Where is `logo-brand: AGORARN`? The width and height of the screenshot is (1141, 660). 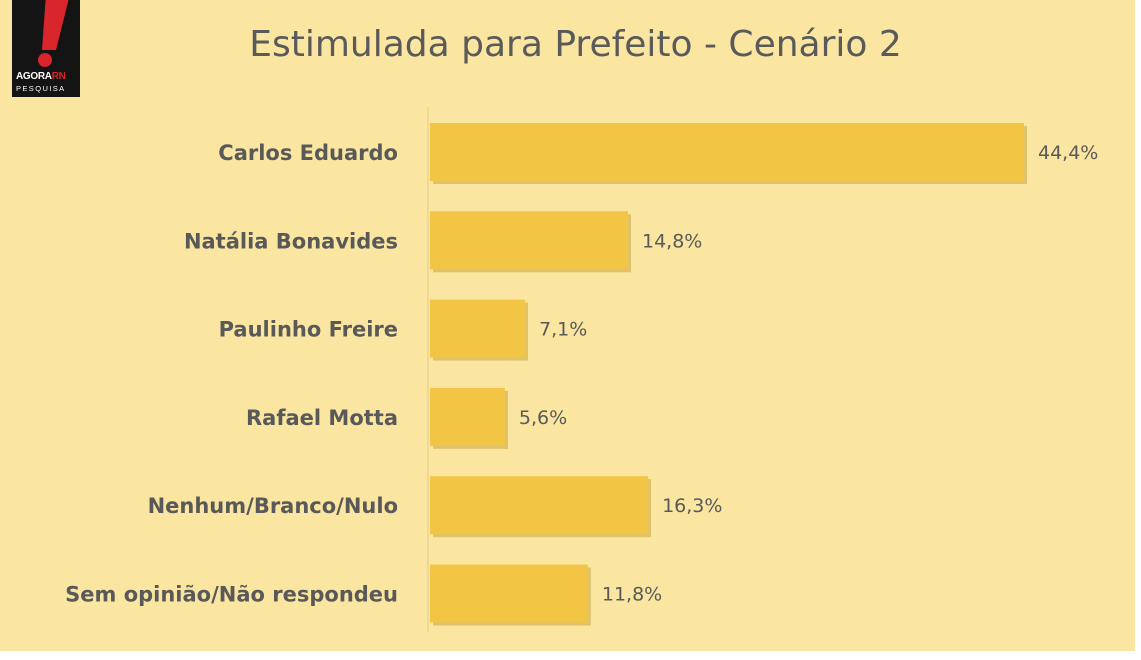
logo-brand: AGORARN is located at coordinates (41, 76).